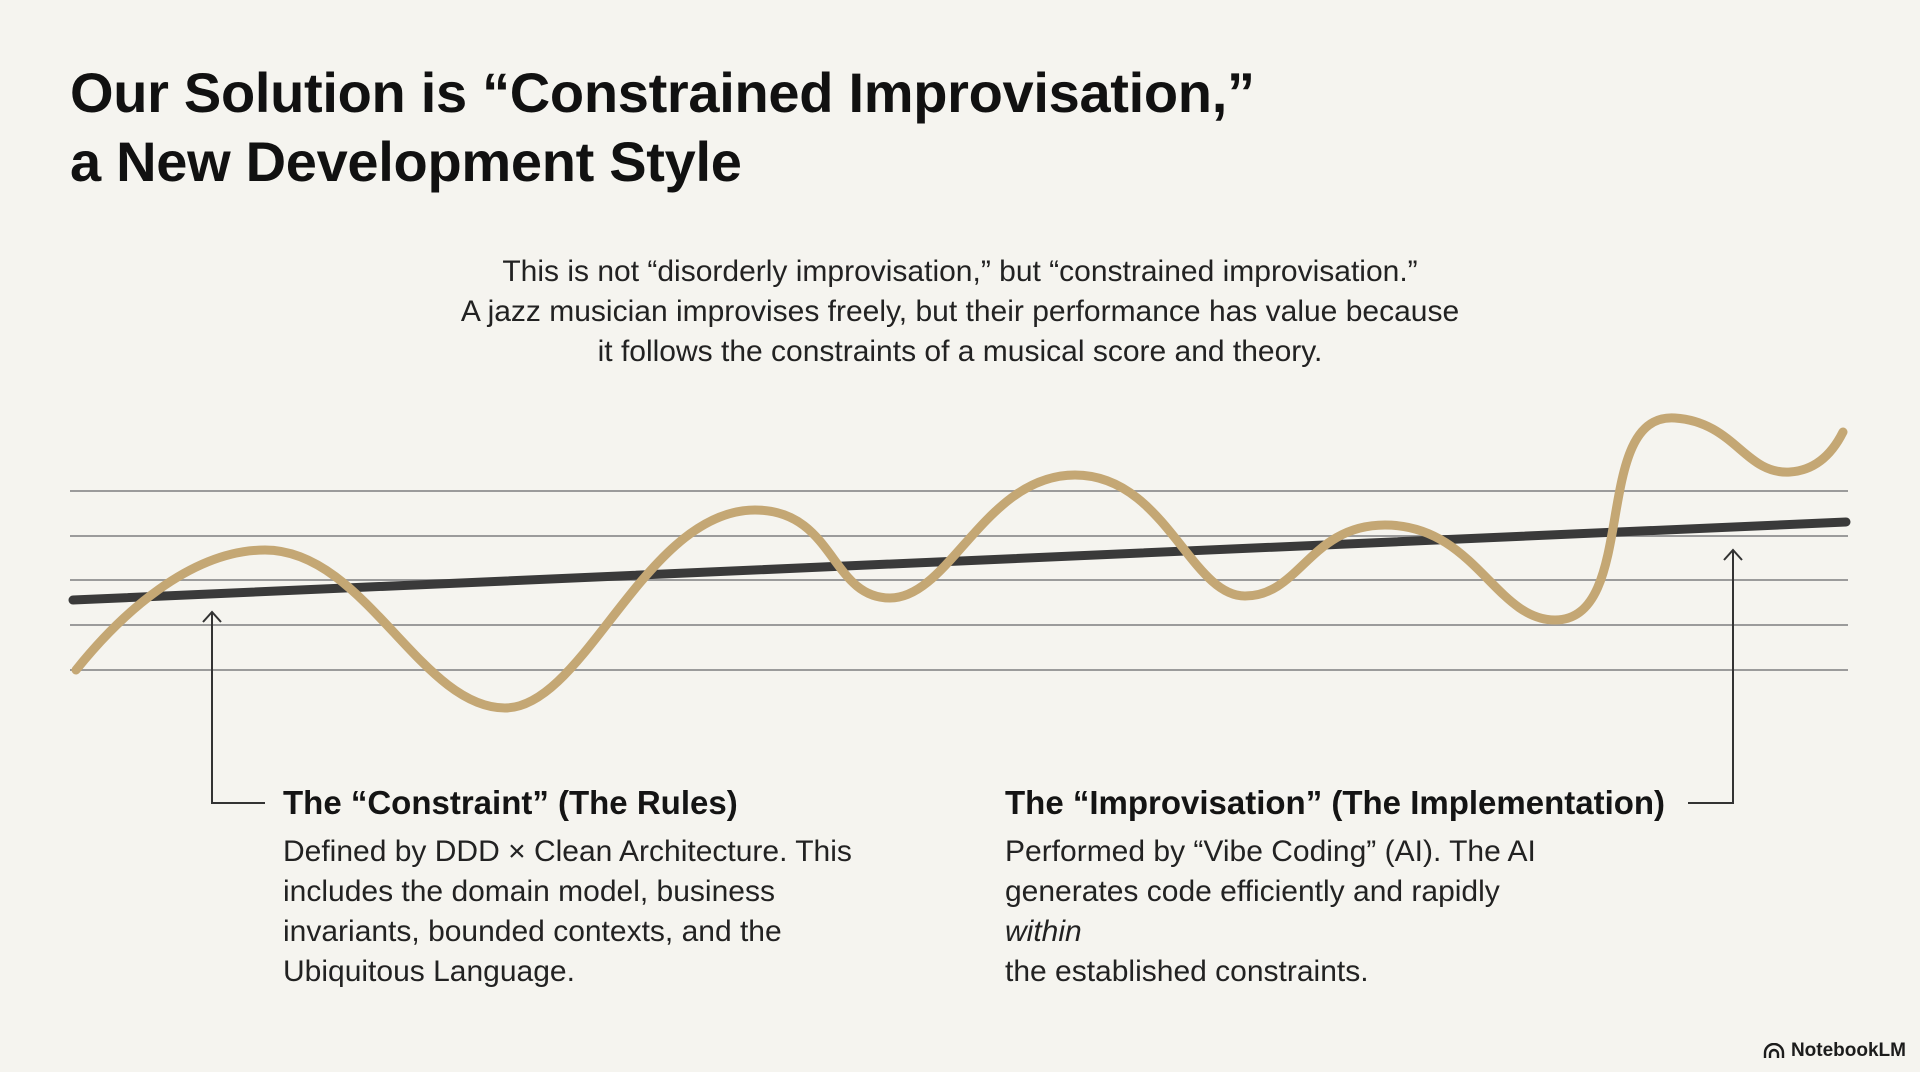 This screenshot has height=1072, width=1920. I want to click on notebooklm-label: NotebookLM, so click(1848, 1050).